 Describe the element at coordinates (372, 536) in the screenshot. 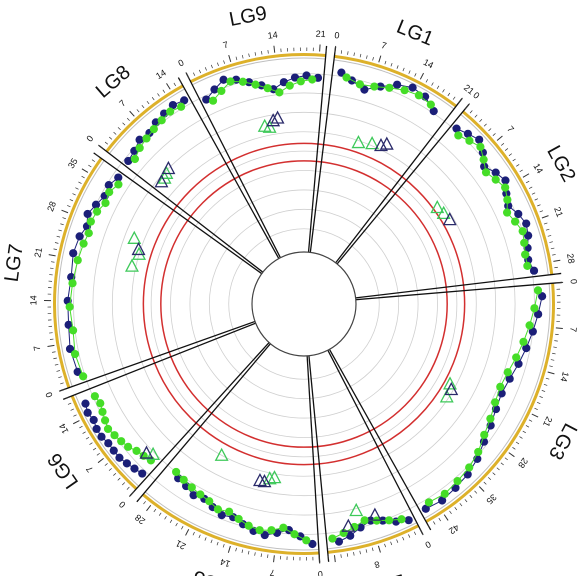

I see `sector-arc-lg4` at that location.